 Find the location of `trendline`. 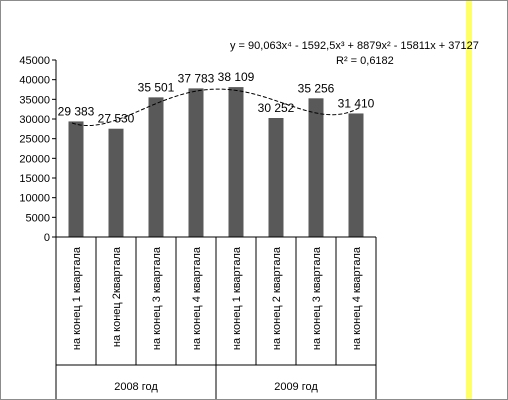

trendline is located at coordinates (216, 107).